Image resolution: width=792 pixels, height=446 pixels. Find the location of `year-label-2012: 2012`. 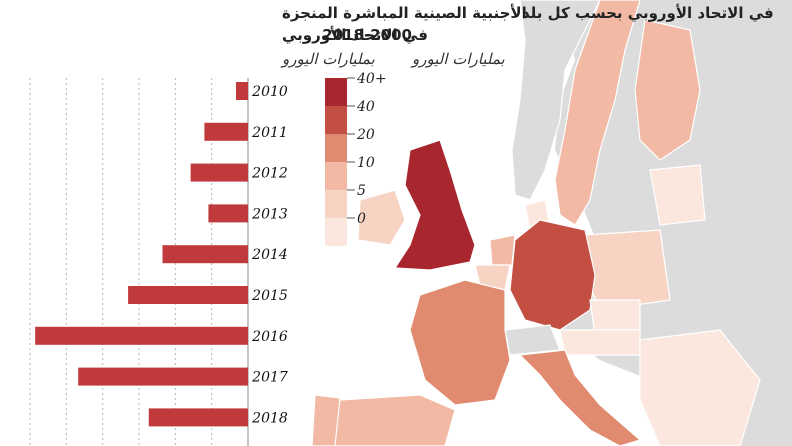

year-label-2012: 2012 is located at coordinates (269, 174).